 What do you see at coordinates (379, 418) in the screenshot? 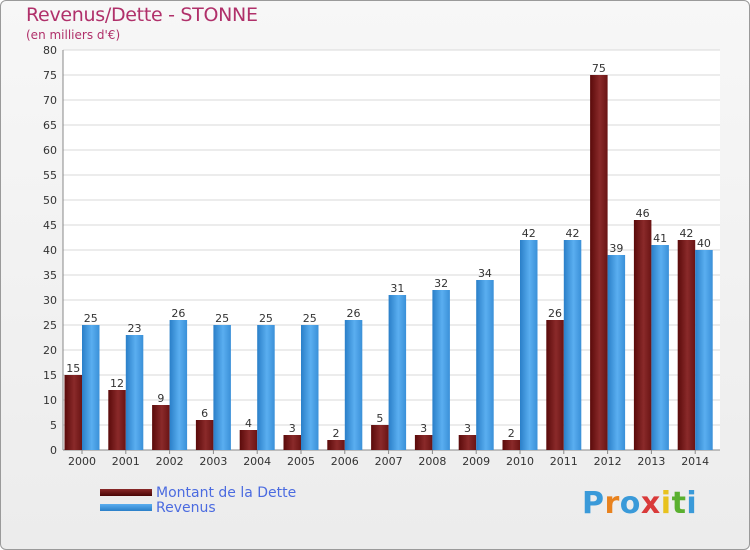
I see `data-label: 5` at bounding box center [379, 418].